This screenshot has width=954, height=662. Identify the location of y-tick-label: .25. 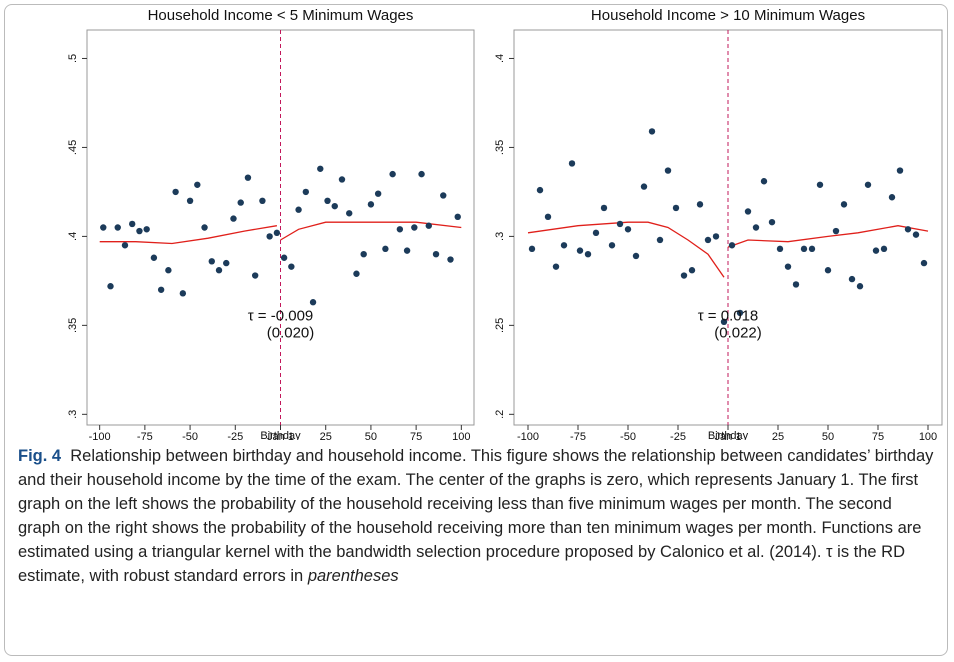
(500, 325).